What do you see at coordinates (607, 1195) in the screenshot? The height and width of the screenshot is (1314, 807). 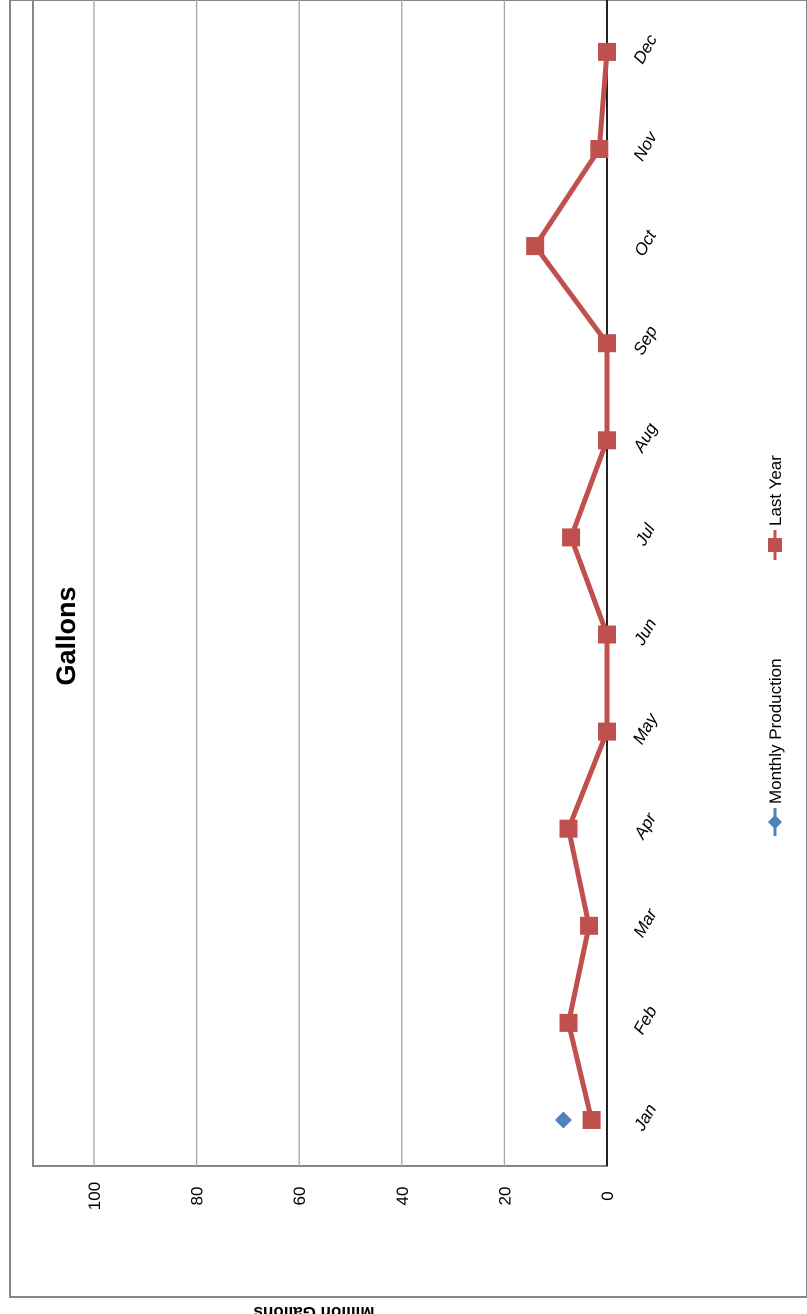 I see `y-tick-label: 0` at bounding box center [607, 1195].